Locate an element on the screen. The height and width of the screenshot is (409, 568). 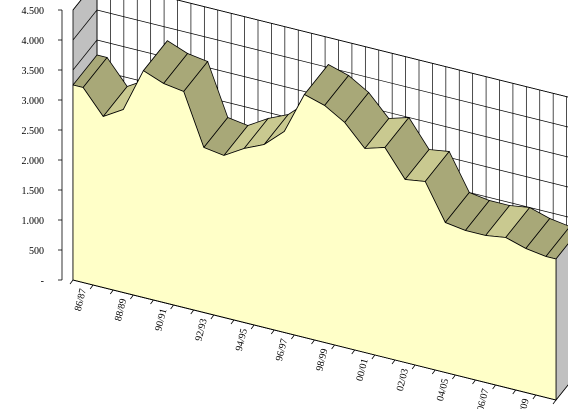
y-tick-label: 2.500 is located at coordinates (33, 131).